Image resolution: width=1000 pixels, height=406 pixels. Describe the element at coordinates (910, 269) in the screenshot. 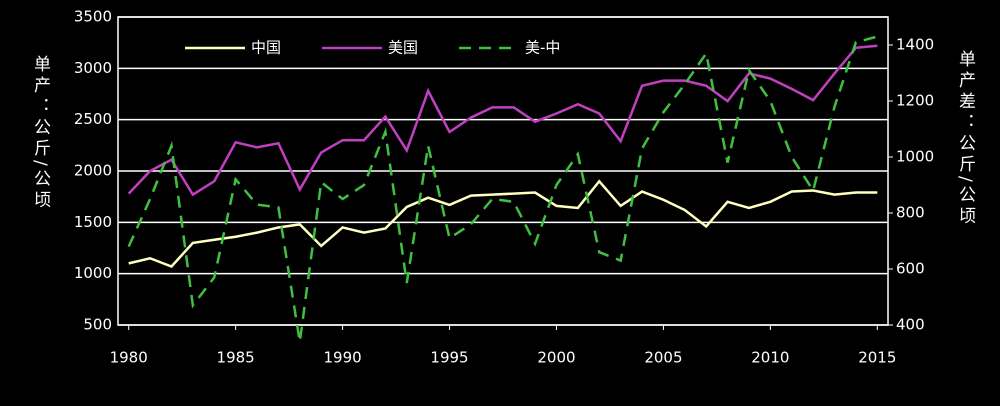

I see `y2-tick-label: 600` at that location.